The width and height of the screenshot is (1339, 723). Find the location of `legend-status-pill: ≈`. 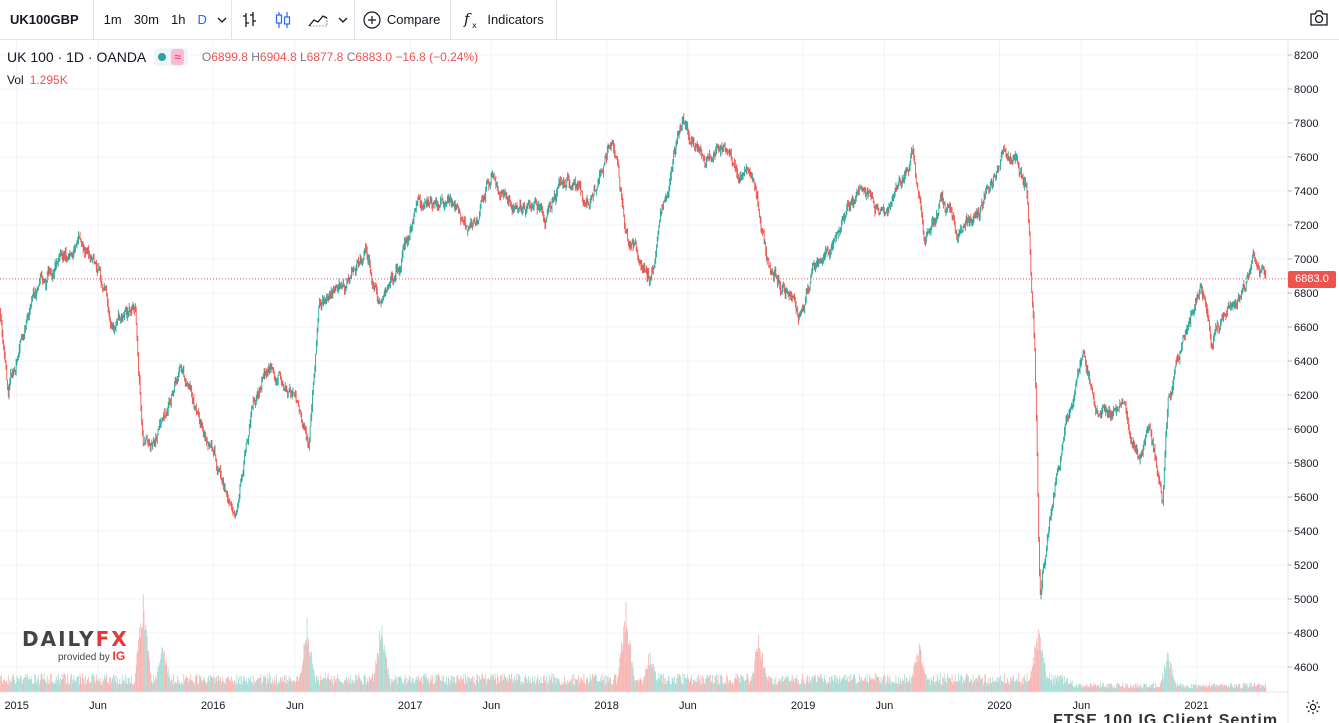

legend-status-pill: ≈ is located at coordinates (171, 57).